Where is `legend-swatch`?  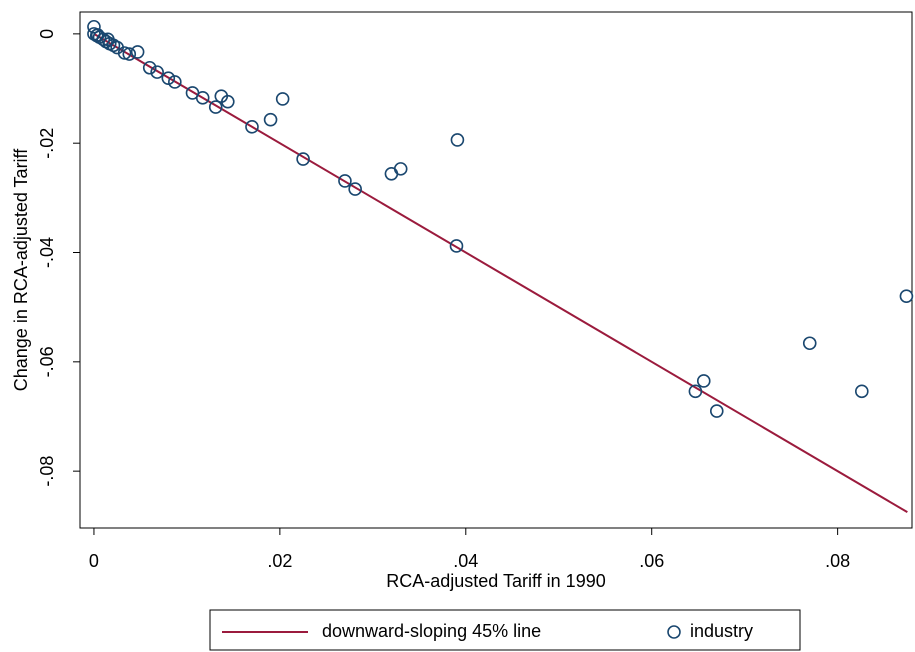
legend-swatch is located at coordinates (674, 632).